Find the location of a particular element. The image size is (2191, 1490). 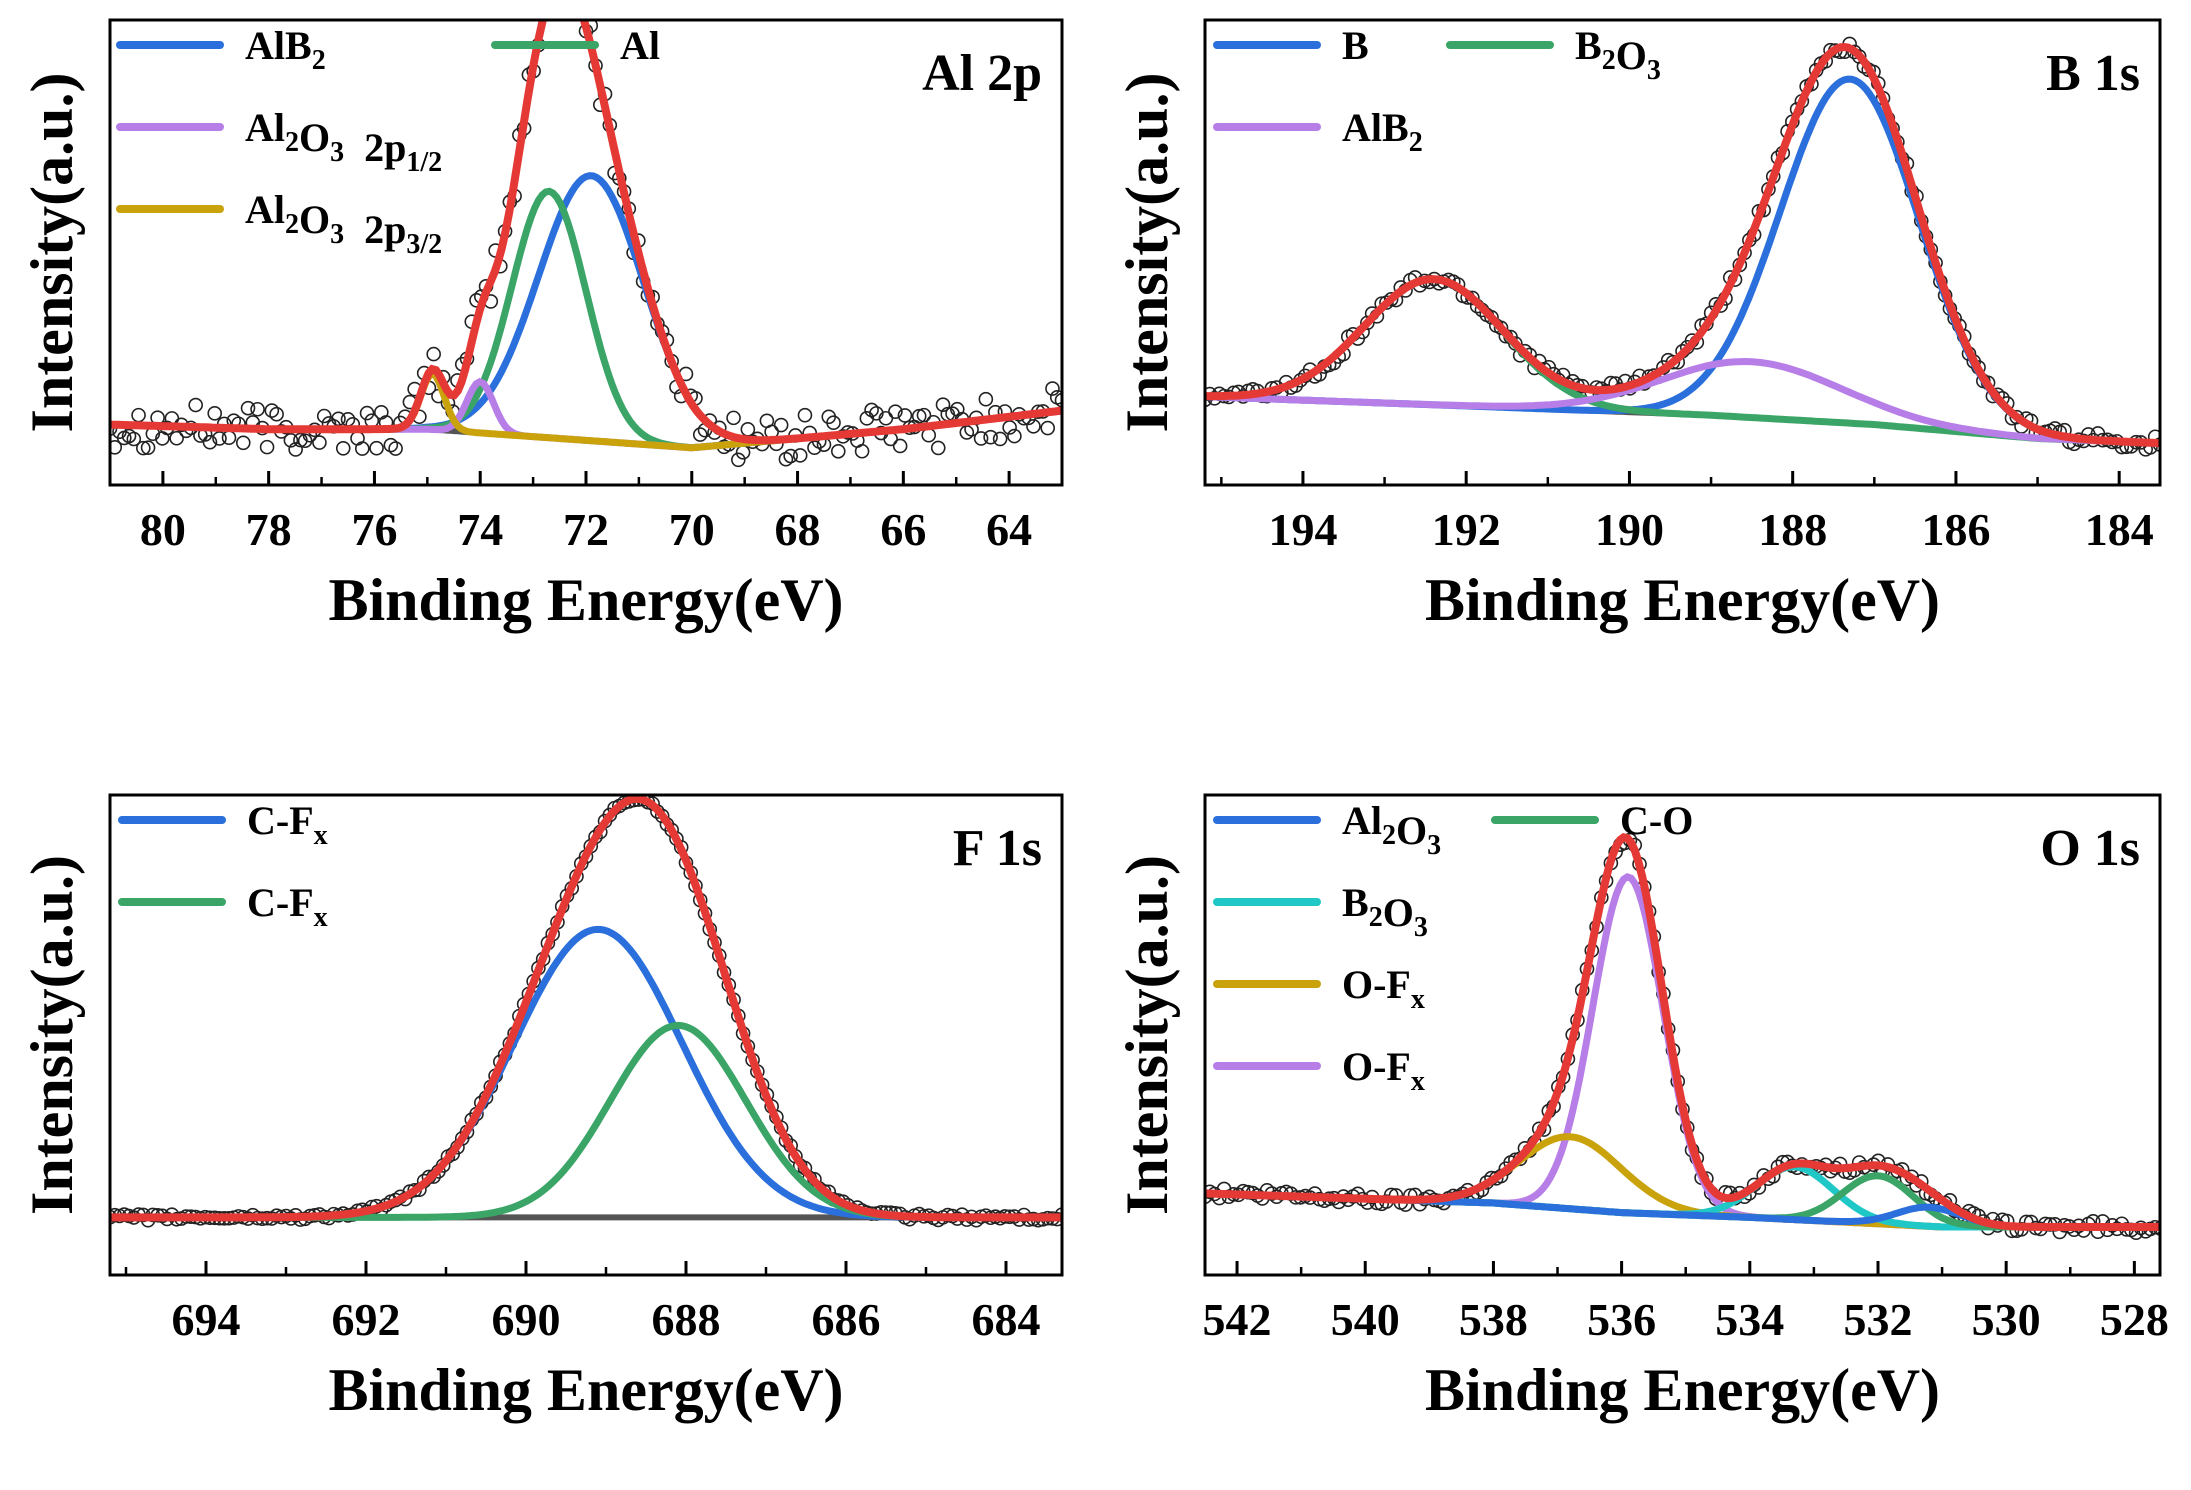

legend-label: Al2O3 2p1/2 is located at coordinates (343, 141).